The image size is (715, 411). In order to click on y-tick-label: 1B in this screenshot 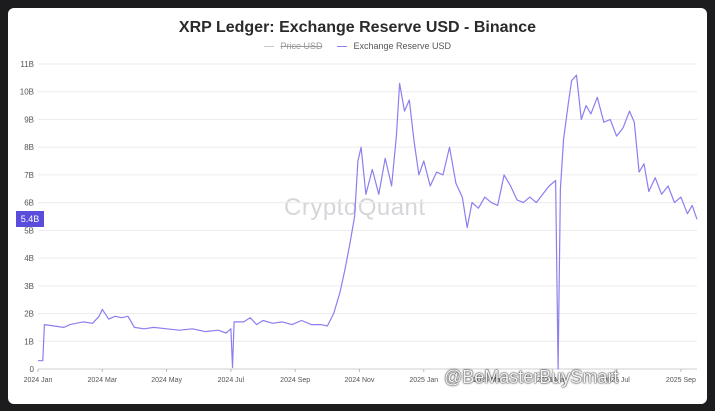, I will do `click(29, 341)`.